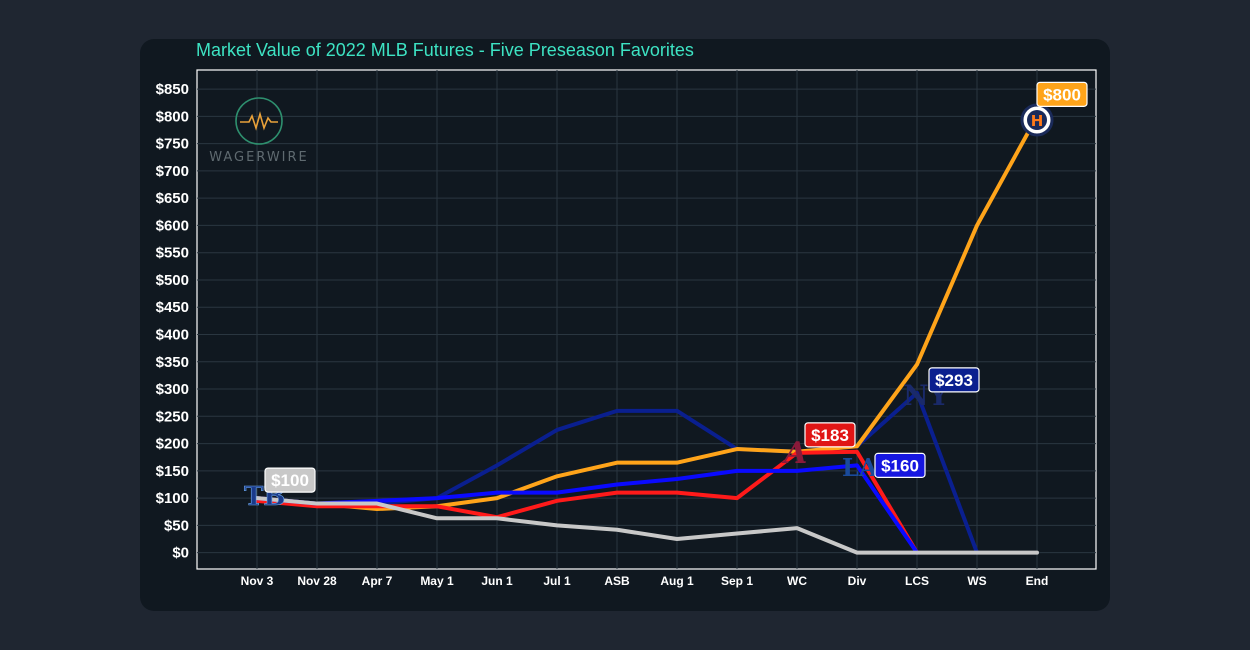 The width and height of the screenshot is (1250, 650). I want to click on y-tick-label: $850, so click(172, 89).